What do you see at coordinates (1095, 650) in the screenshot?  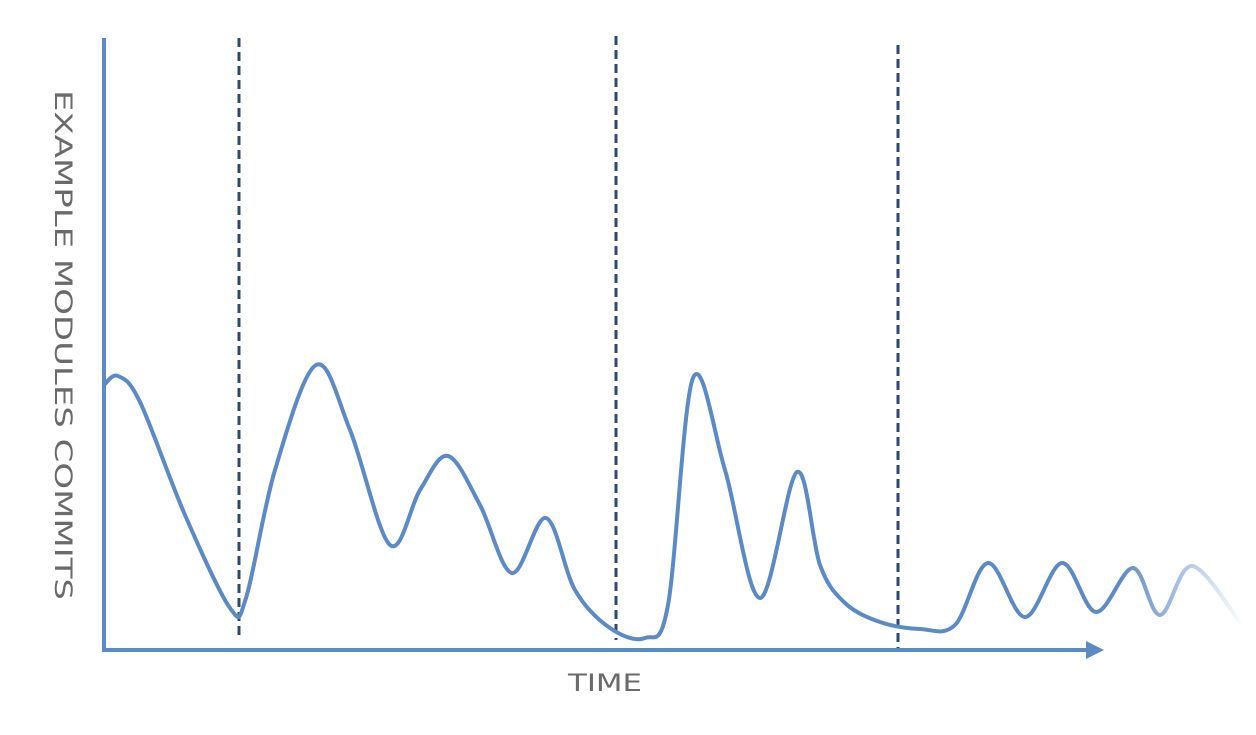 I see `x-axis-arrow` at bounding box center [1095, 650].